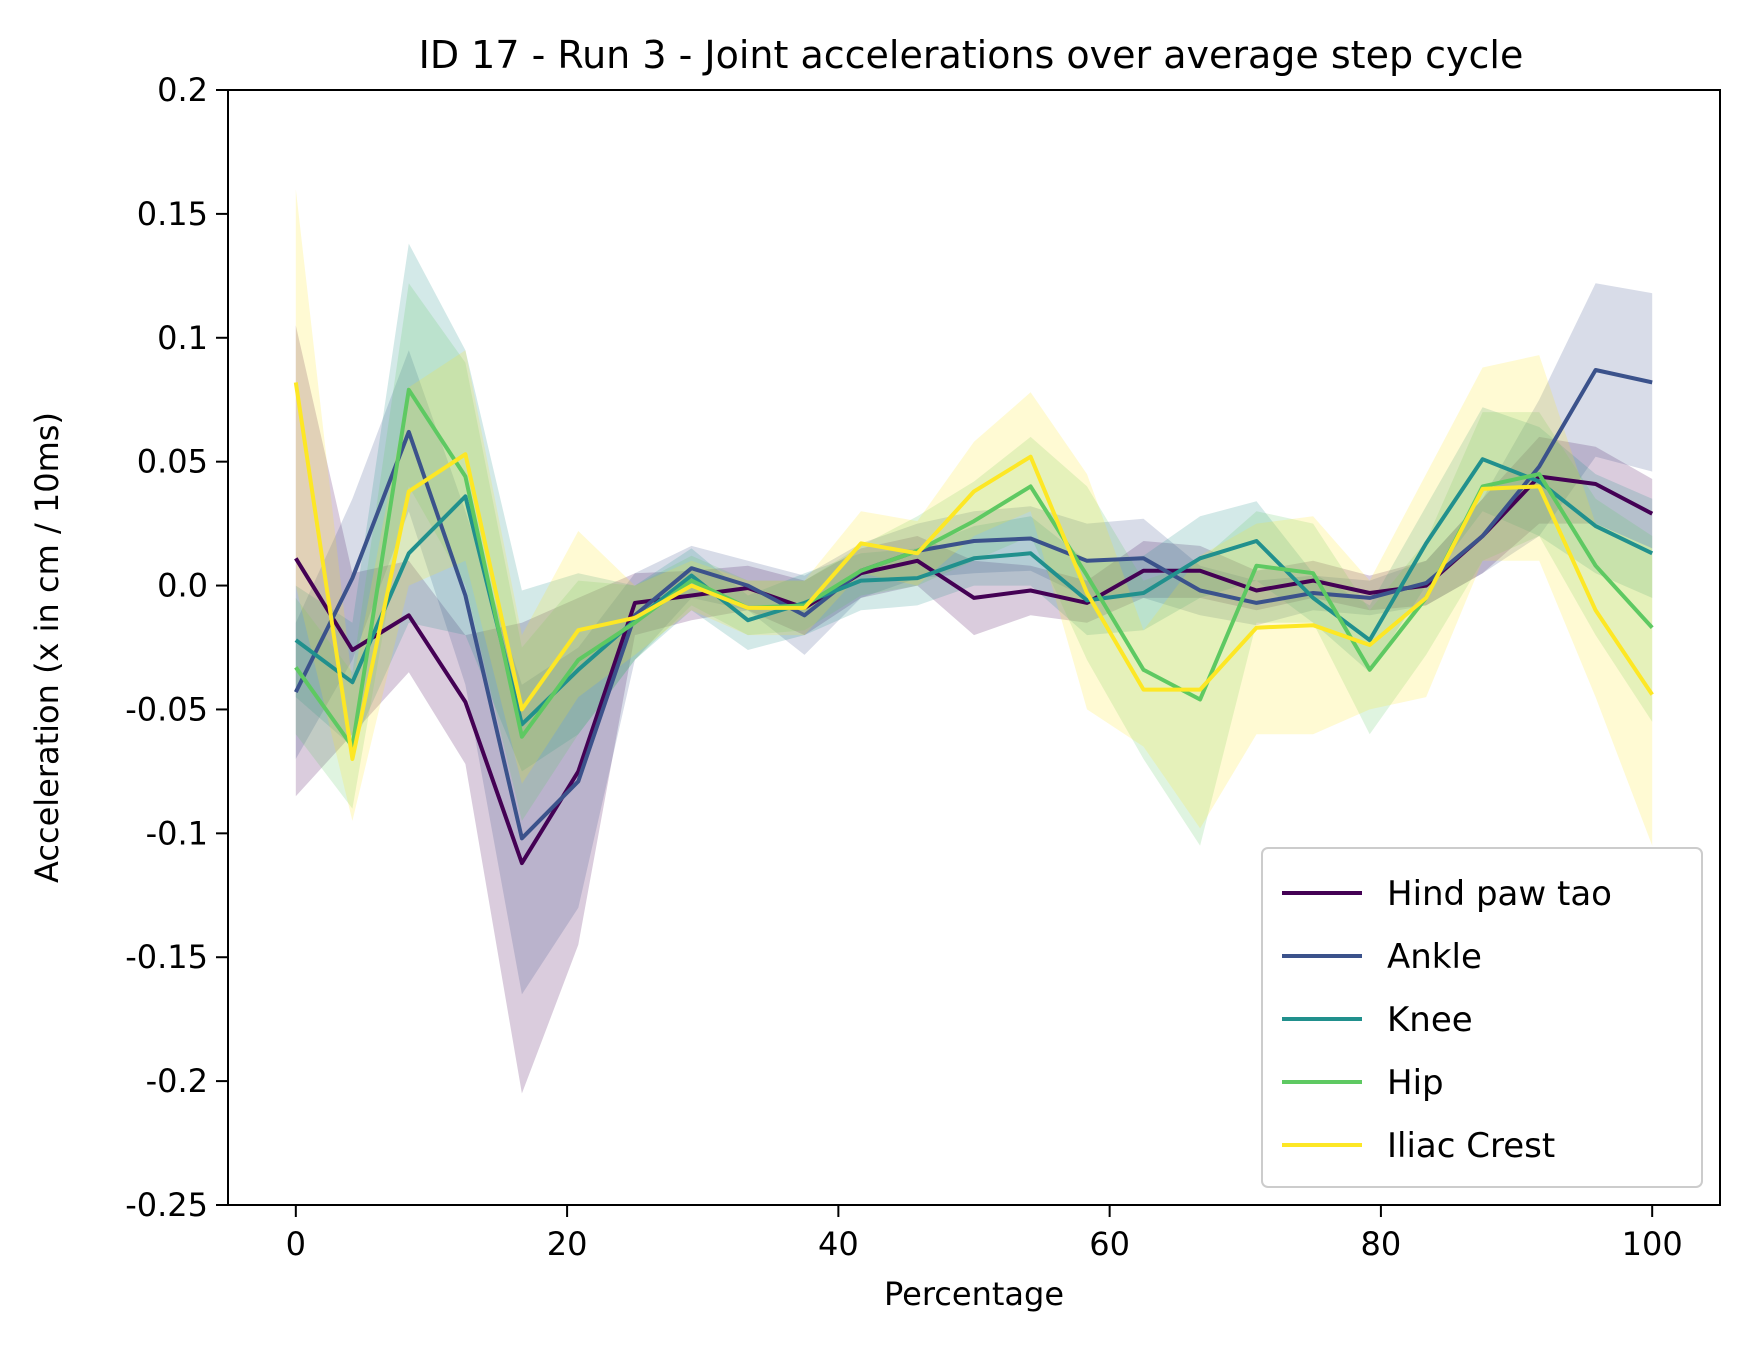 The width and height of the screenshot is (1743, 1361). What do you see at coordinates (1363, 1083) in the screenshot?
I see `legend-item: Hip` at bounding box center [1363, 1083].